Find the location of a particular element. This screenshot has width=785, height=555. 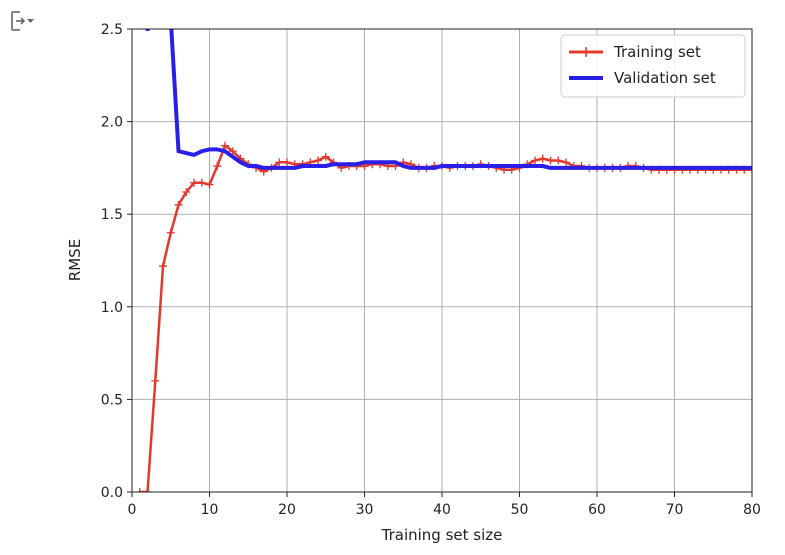

x-tick-label: 80 is located at coordinates (752, 510).